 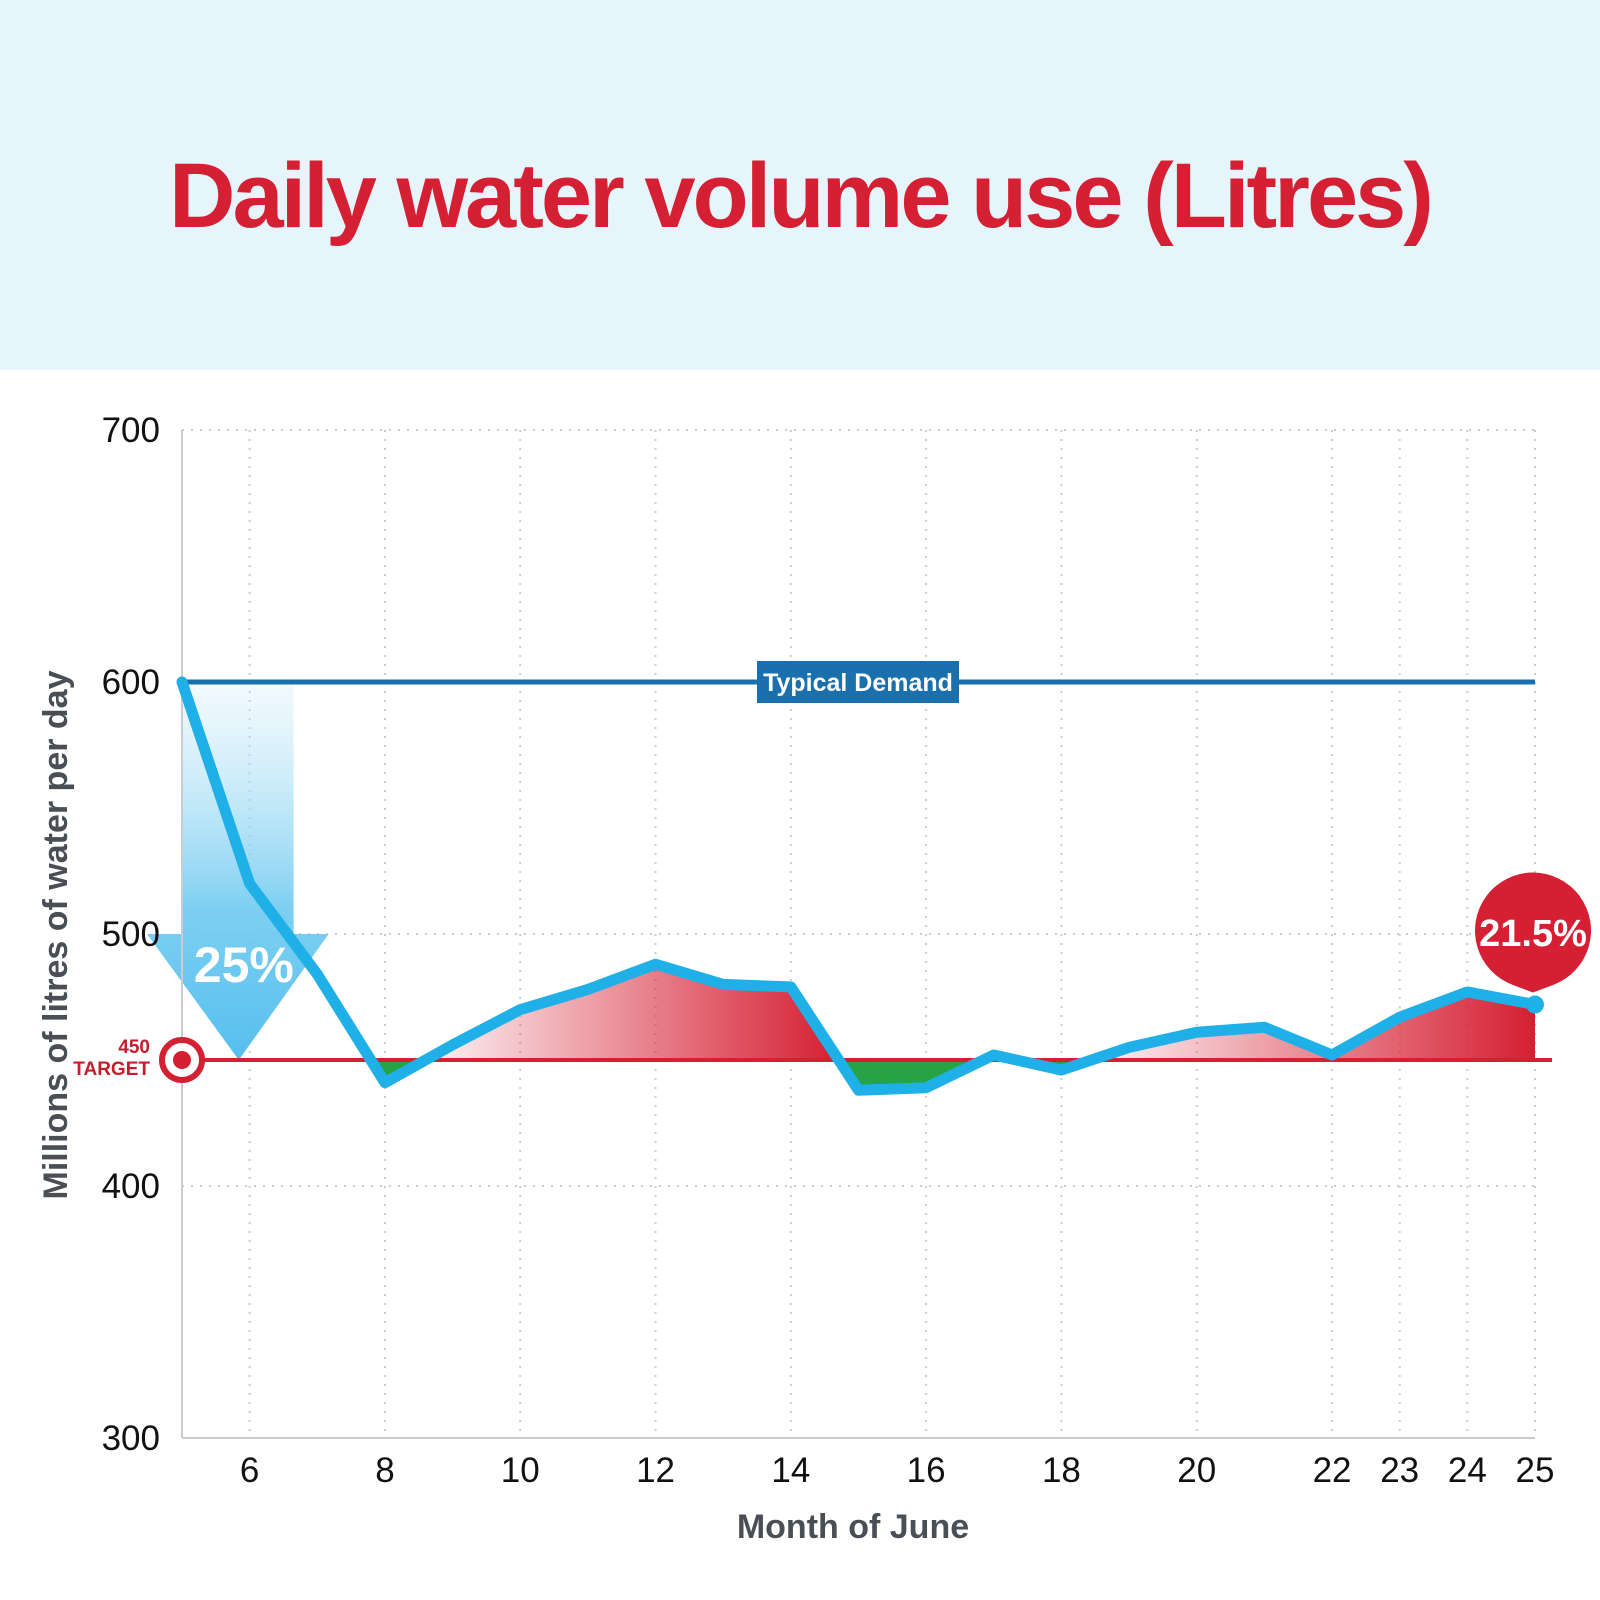 What do you see at coordinates (131, 1186) in the screenshot?
I see `y-tick-label: 400` at bounding box center [131, 1186].